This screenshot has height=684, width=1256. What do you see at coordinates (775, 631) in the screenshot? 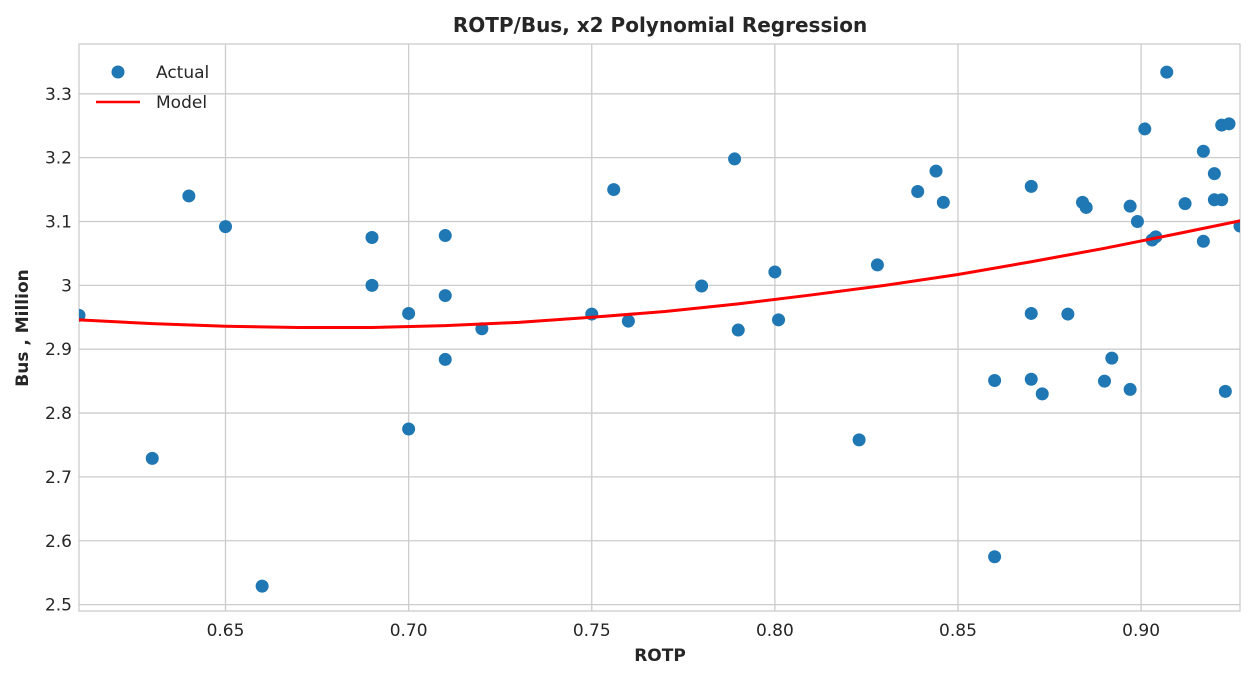
I see `x-tick-label: 0.80` at bounding box center [775, 631].